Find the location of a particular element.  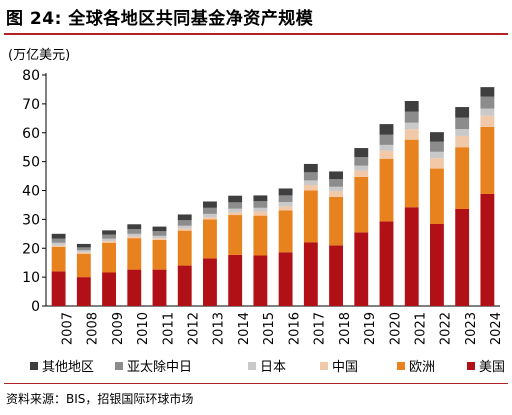

legend: 其他地区 亚太除中日 日本 中国 欧洲 美国 is located at coordinates (267, 367).